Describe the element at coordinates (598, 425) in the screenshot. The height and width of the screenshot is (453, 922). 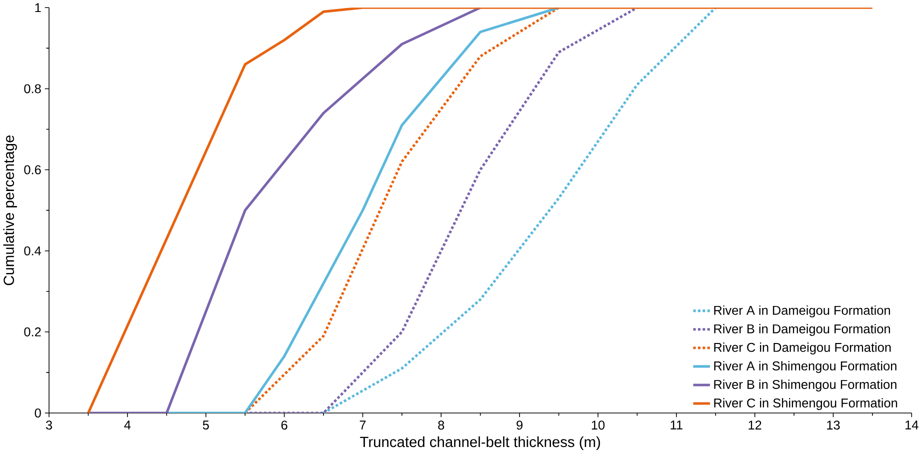
I see `x-tick-label: 10` at that location.